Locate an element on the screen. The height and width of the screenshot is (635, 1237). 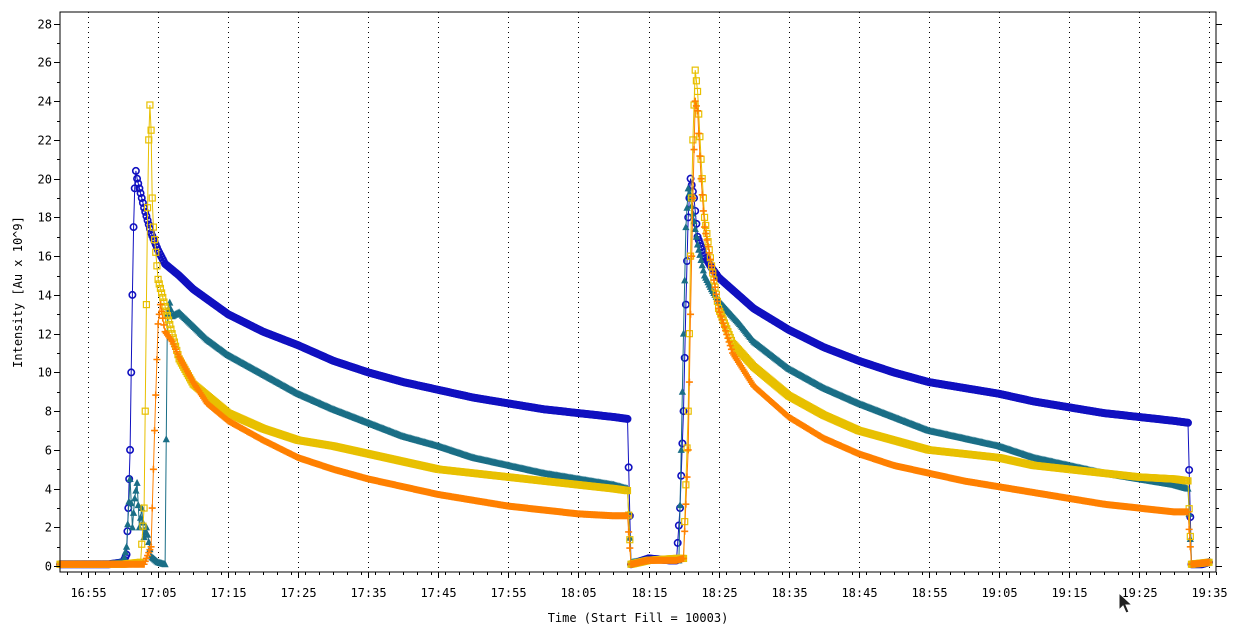
y-tick-label: 18 is located at coordinates (45, 218).